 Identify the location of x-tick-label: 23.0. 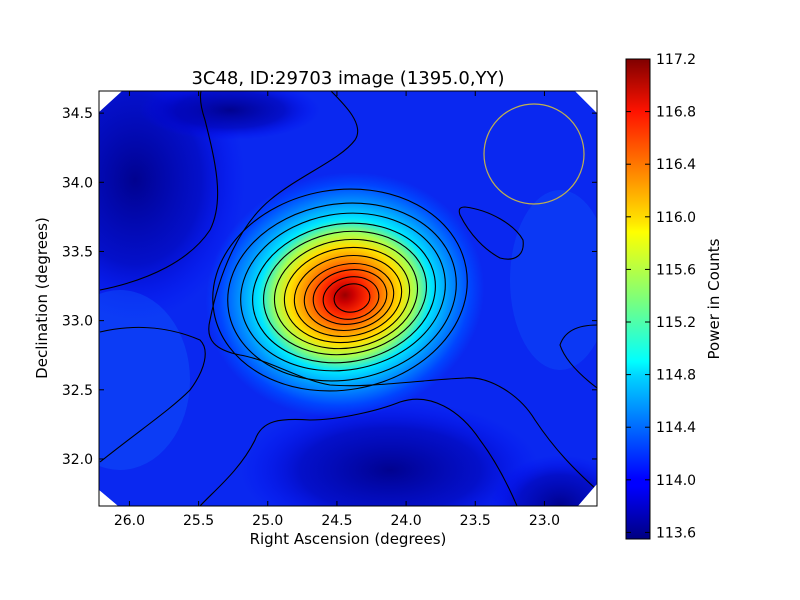
(544, 521).